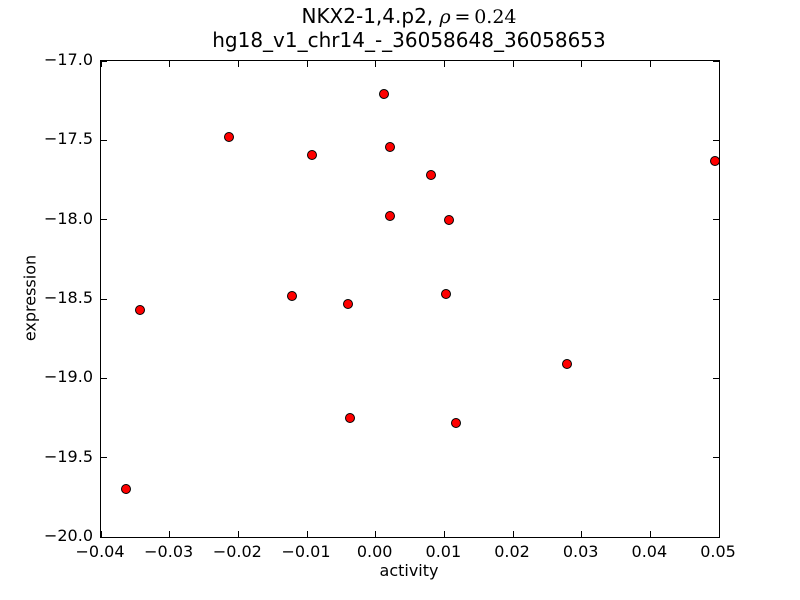 The height and width of the screenshot is (600, 800). Describe the element at coordinates (68, 377) in the screenshot. I see `y-tick-label: −19.0` at that location.